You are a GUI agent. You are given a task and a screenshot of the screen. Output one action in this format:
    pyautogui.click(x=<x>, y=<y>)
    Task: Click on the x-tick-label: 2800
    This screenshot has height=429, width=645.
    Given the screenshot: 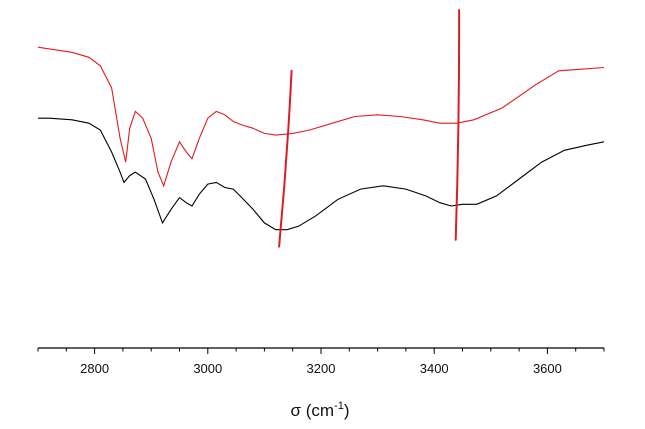 What is the action you would take?
    pyautogui.click(x=94, y=368)
    